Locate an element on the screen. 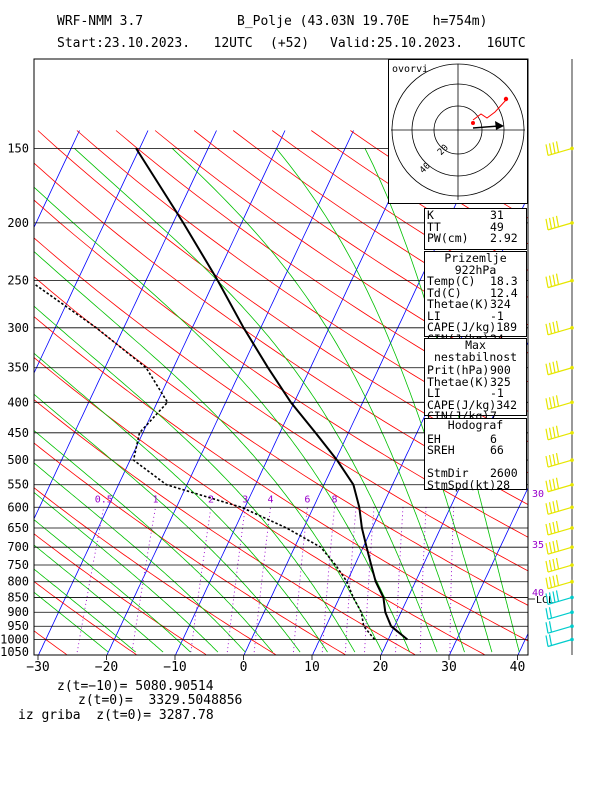  mixing-ratio-label: 0.5 is located at coordinates (104, 499).